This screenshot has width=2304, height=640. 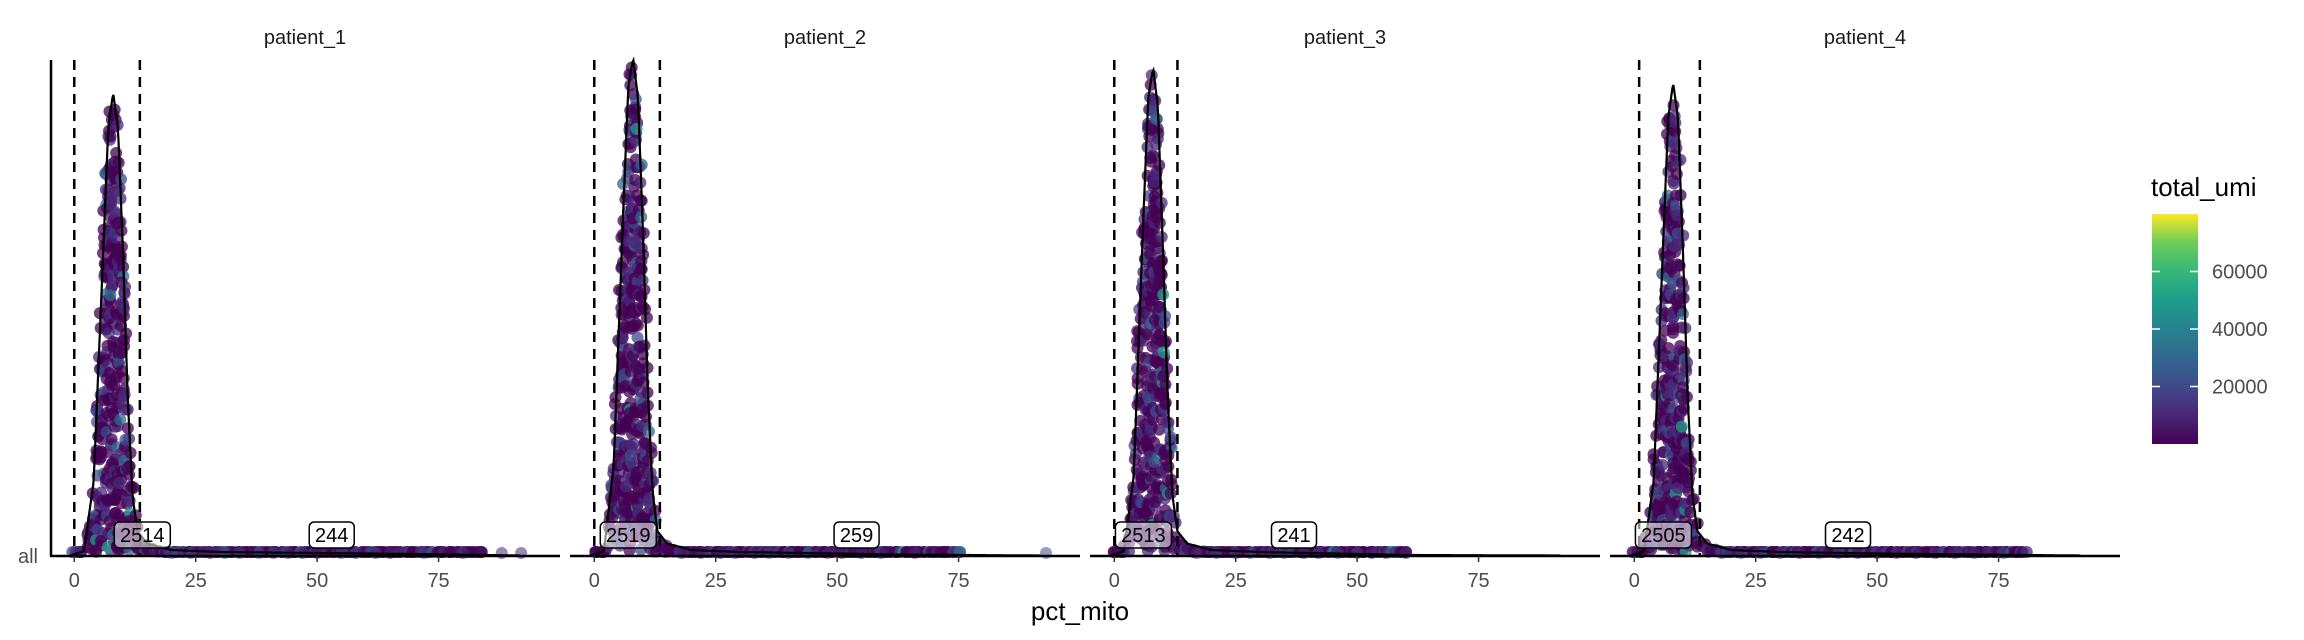 I want to click on count-label-text: 244, so click(x=331, y=536).